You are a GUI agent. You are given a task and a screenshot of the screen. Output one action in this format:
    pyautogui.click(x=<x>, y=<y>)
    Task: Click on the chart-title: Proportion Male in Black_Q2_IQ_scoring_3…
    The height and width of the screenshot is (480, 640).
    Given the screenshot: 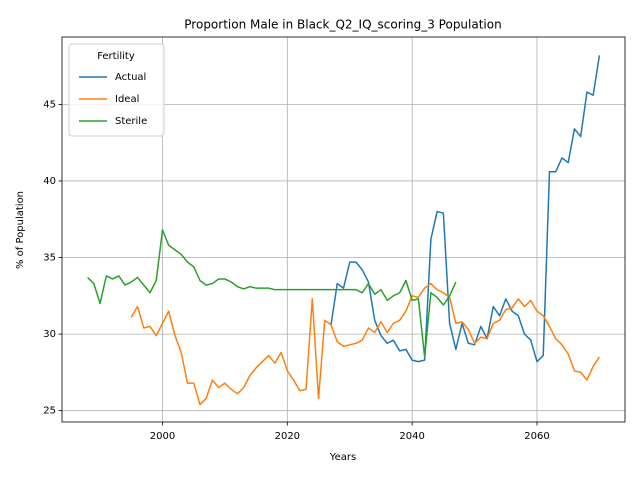 What is the action you would take?
    pyautogui.click(x=342, y=25)
    